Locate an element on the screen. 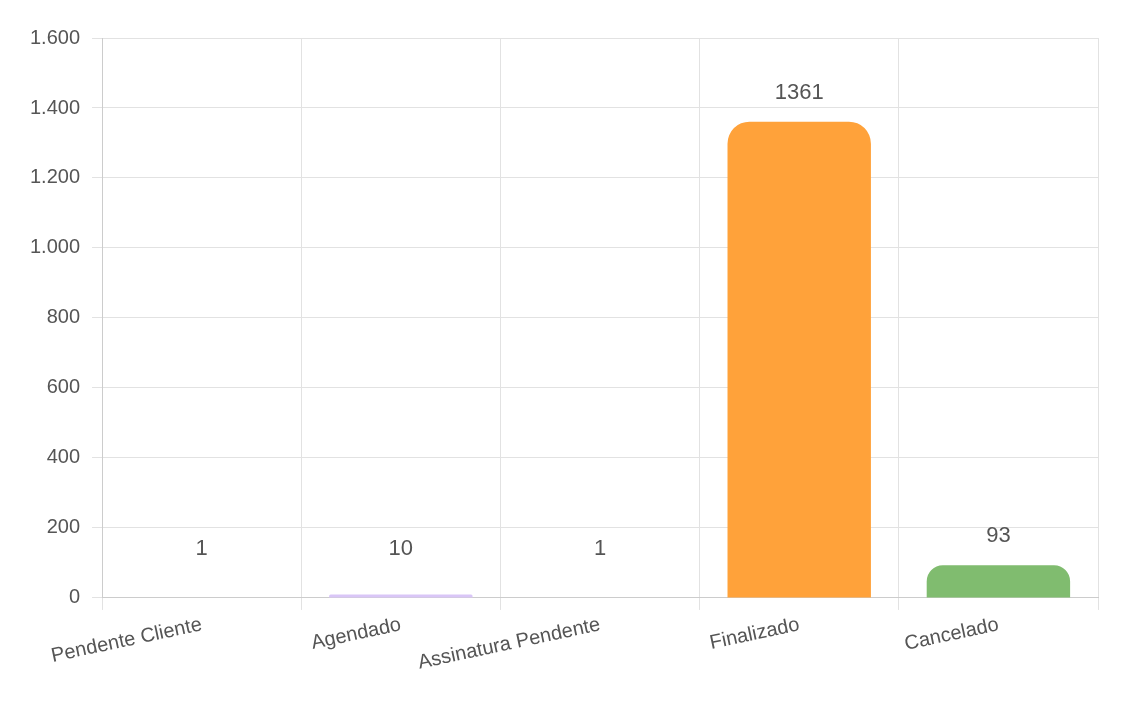  y-tick-label: 800 is located at coordinates (63, 316).